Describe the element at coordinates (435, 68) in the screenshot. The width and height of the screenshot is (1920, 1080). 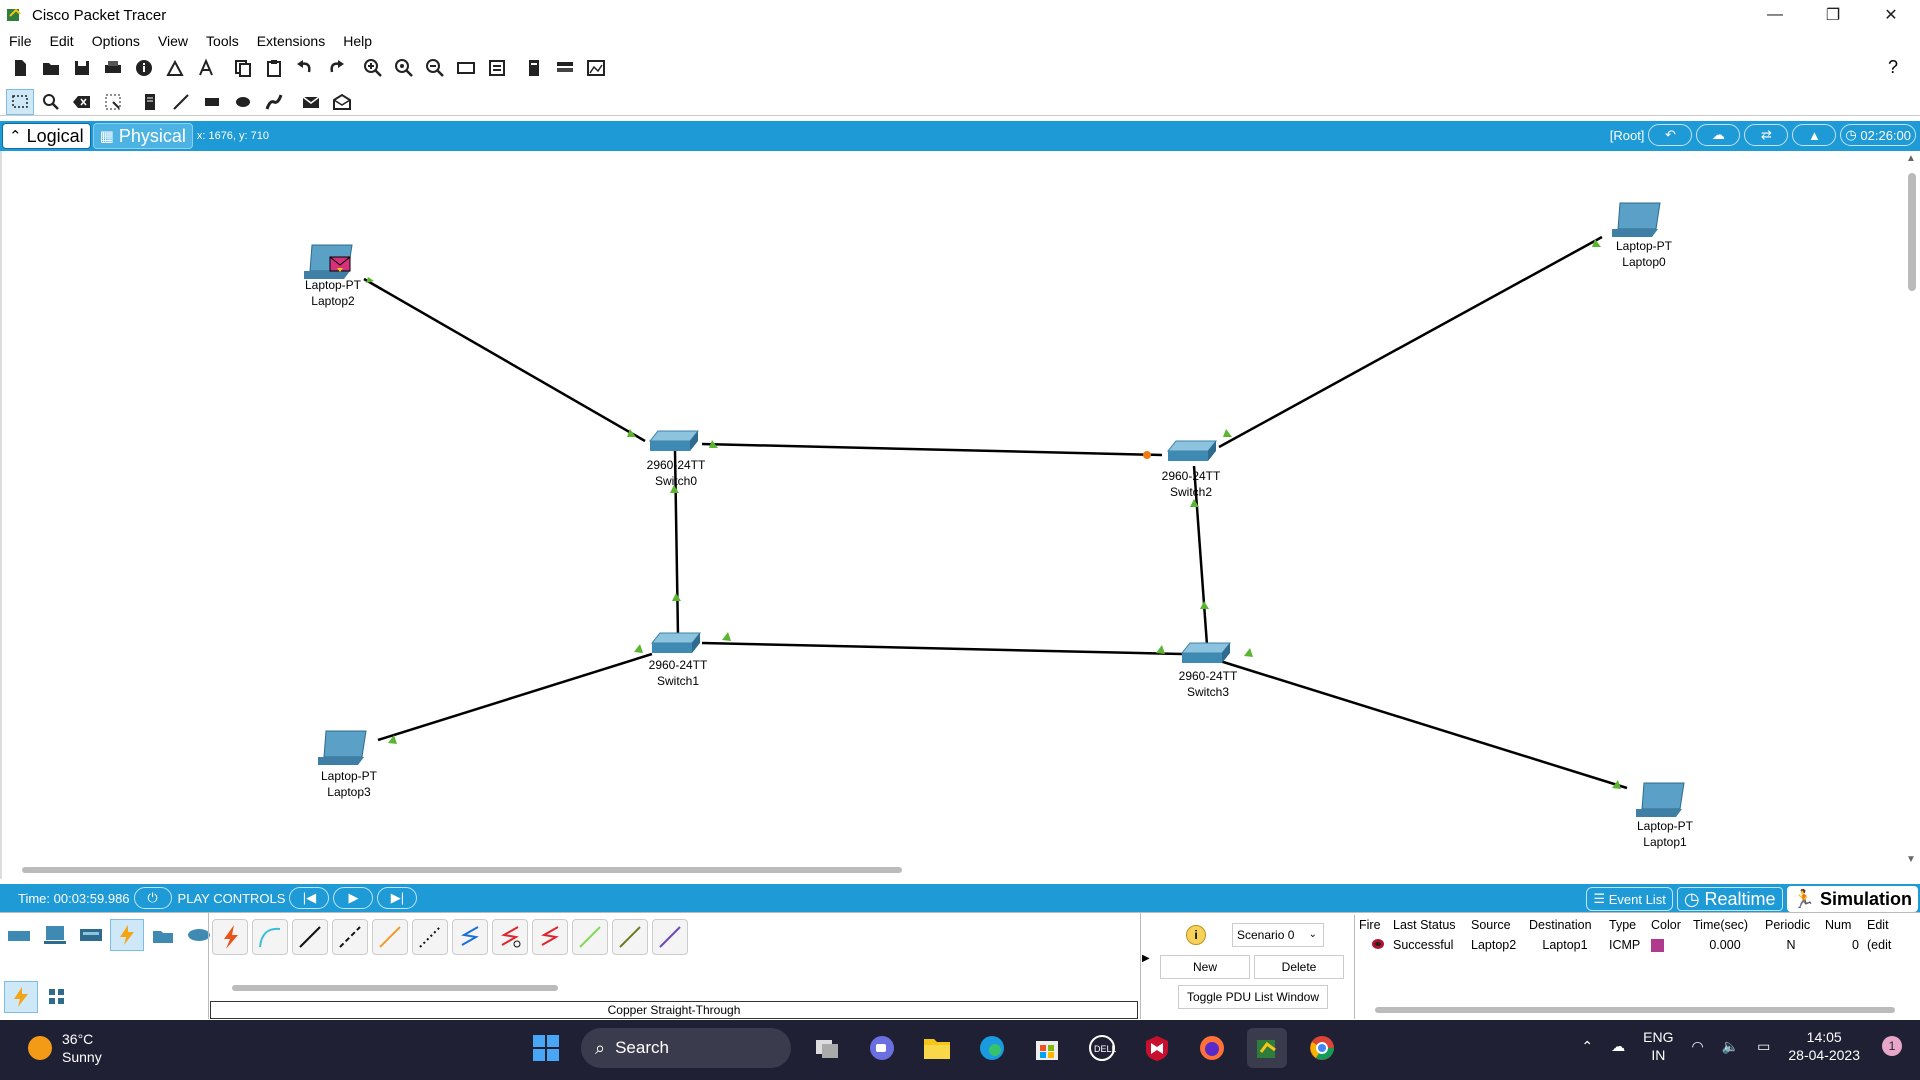
I see `zoom-out-icon` at that location.